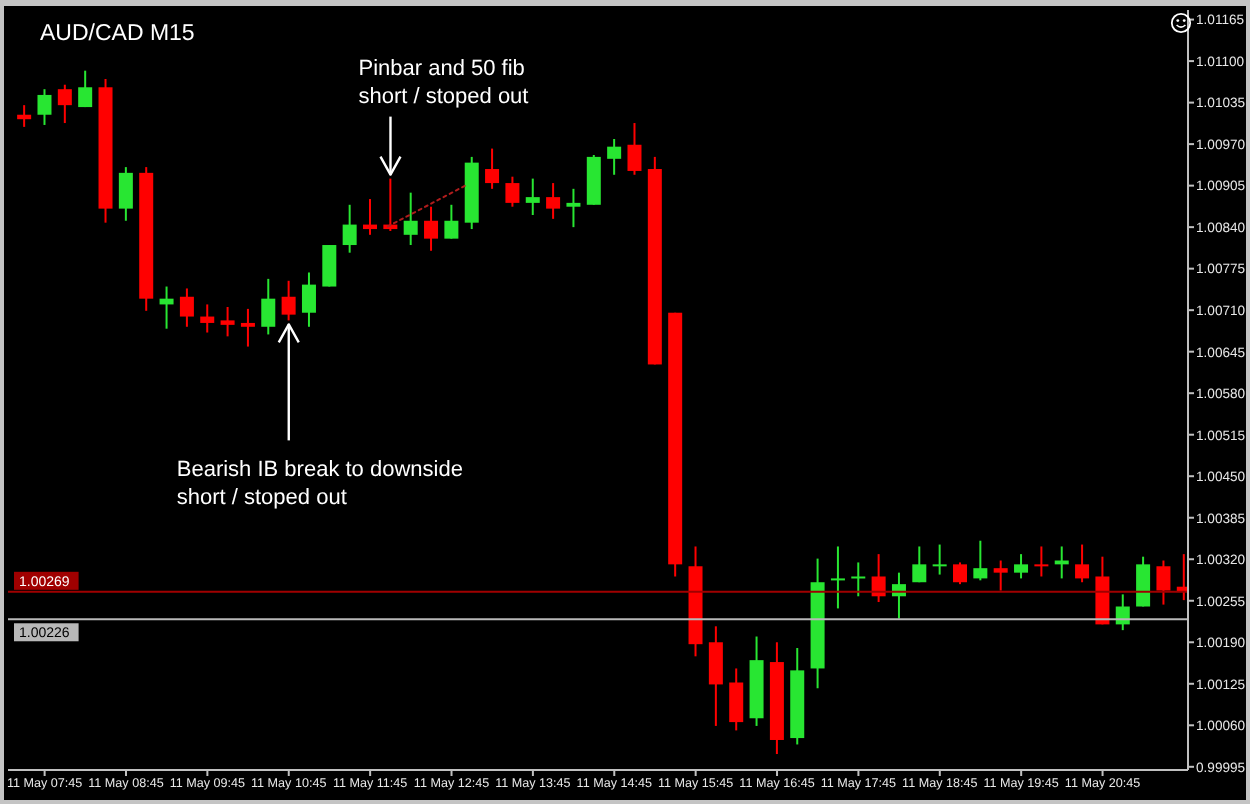 This screenshot has width=1250, height=804. I want to click on annotation: Pinbar and 50 fib short / stoped out, so click(443, 82).